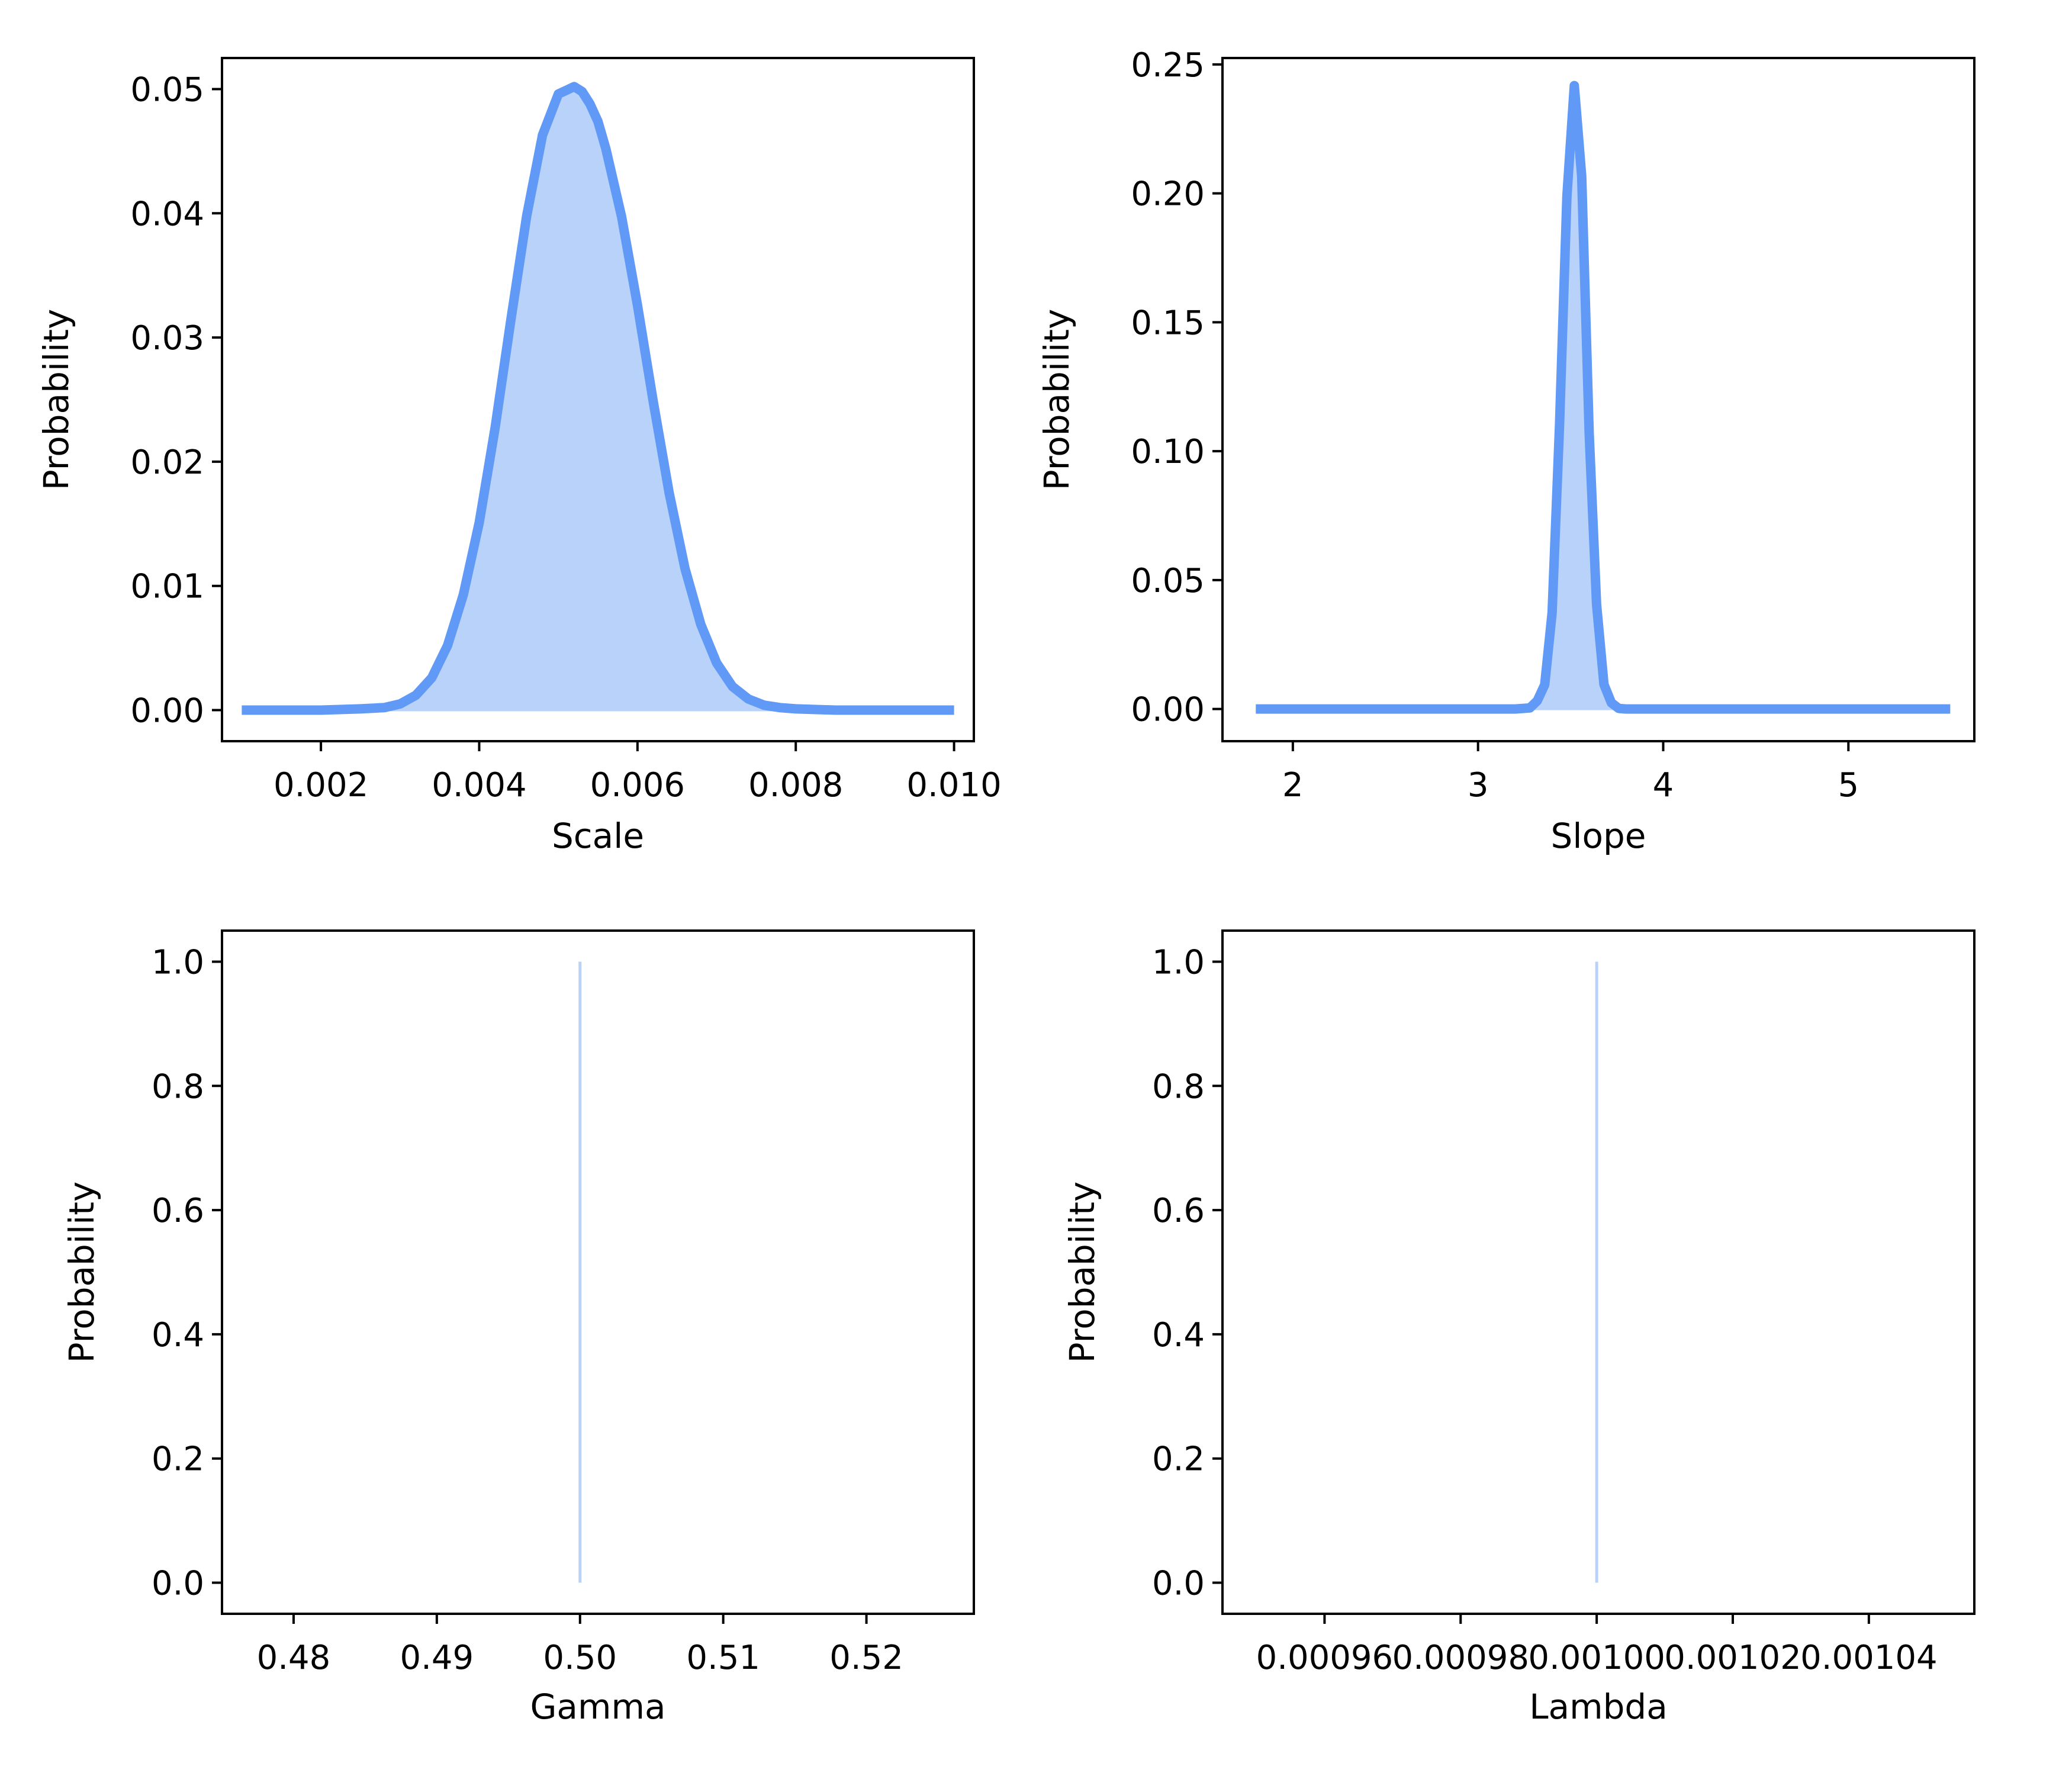 The image size is (2072, 1776). Describe the element at coordinates (321, 785) in the screenshot. I see `x-tick-label: 0.002` at that location.